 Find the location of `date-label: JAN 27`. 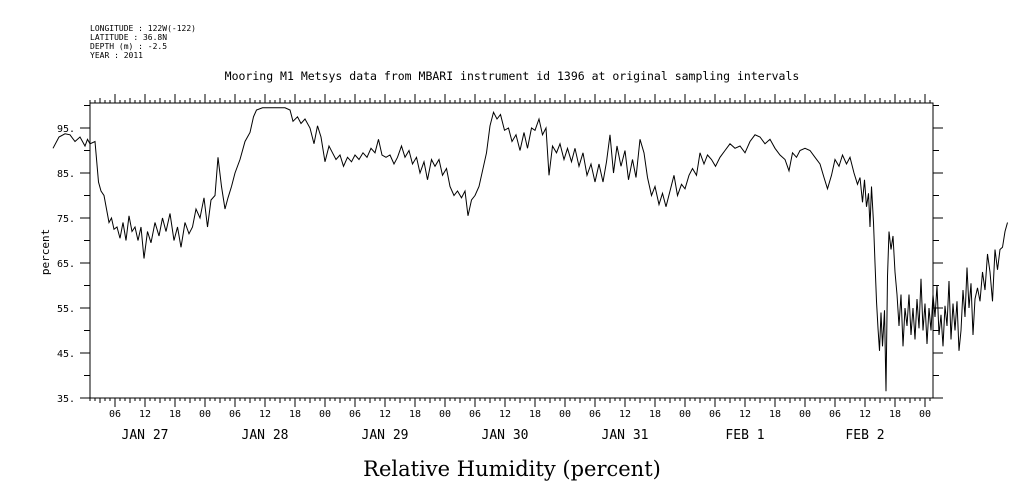

date-label: JAN 27 is located at coordinates (145, 435).